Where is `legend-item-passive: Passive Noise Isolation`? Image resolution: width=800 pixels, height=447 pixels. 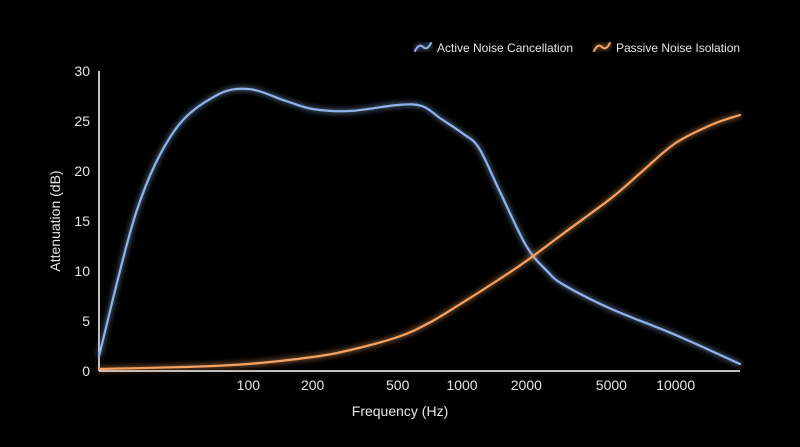
legend-item-passive: Passive Noise Isolation is located at coordinates (666, 48).